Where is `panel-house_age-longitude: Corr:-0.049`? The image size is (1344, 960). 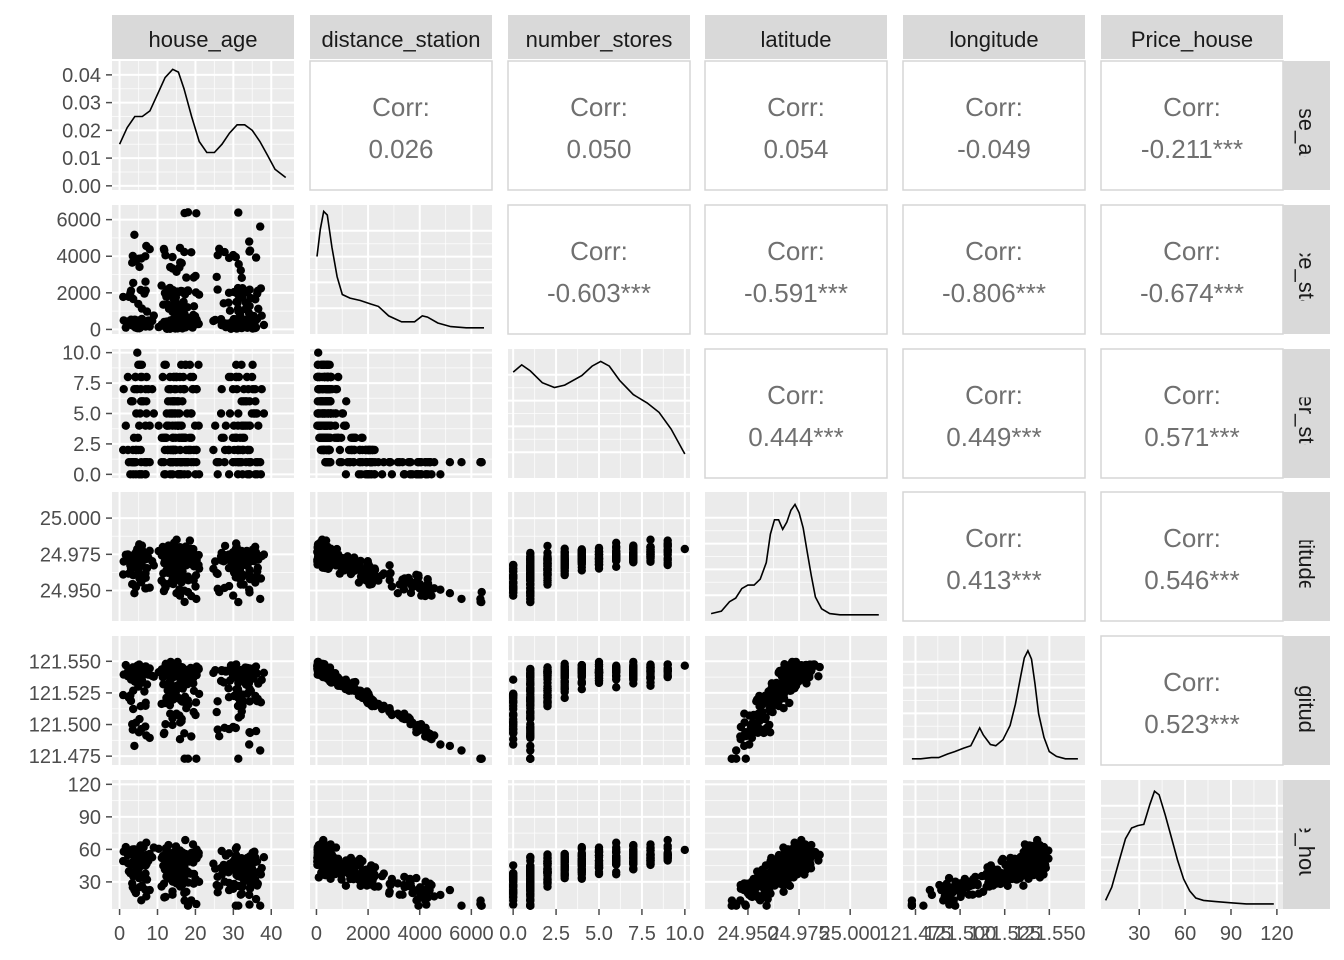
panel-house_age-longitude: Corr:-0.049 is located at coordinates (994, 125).